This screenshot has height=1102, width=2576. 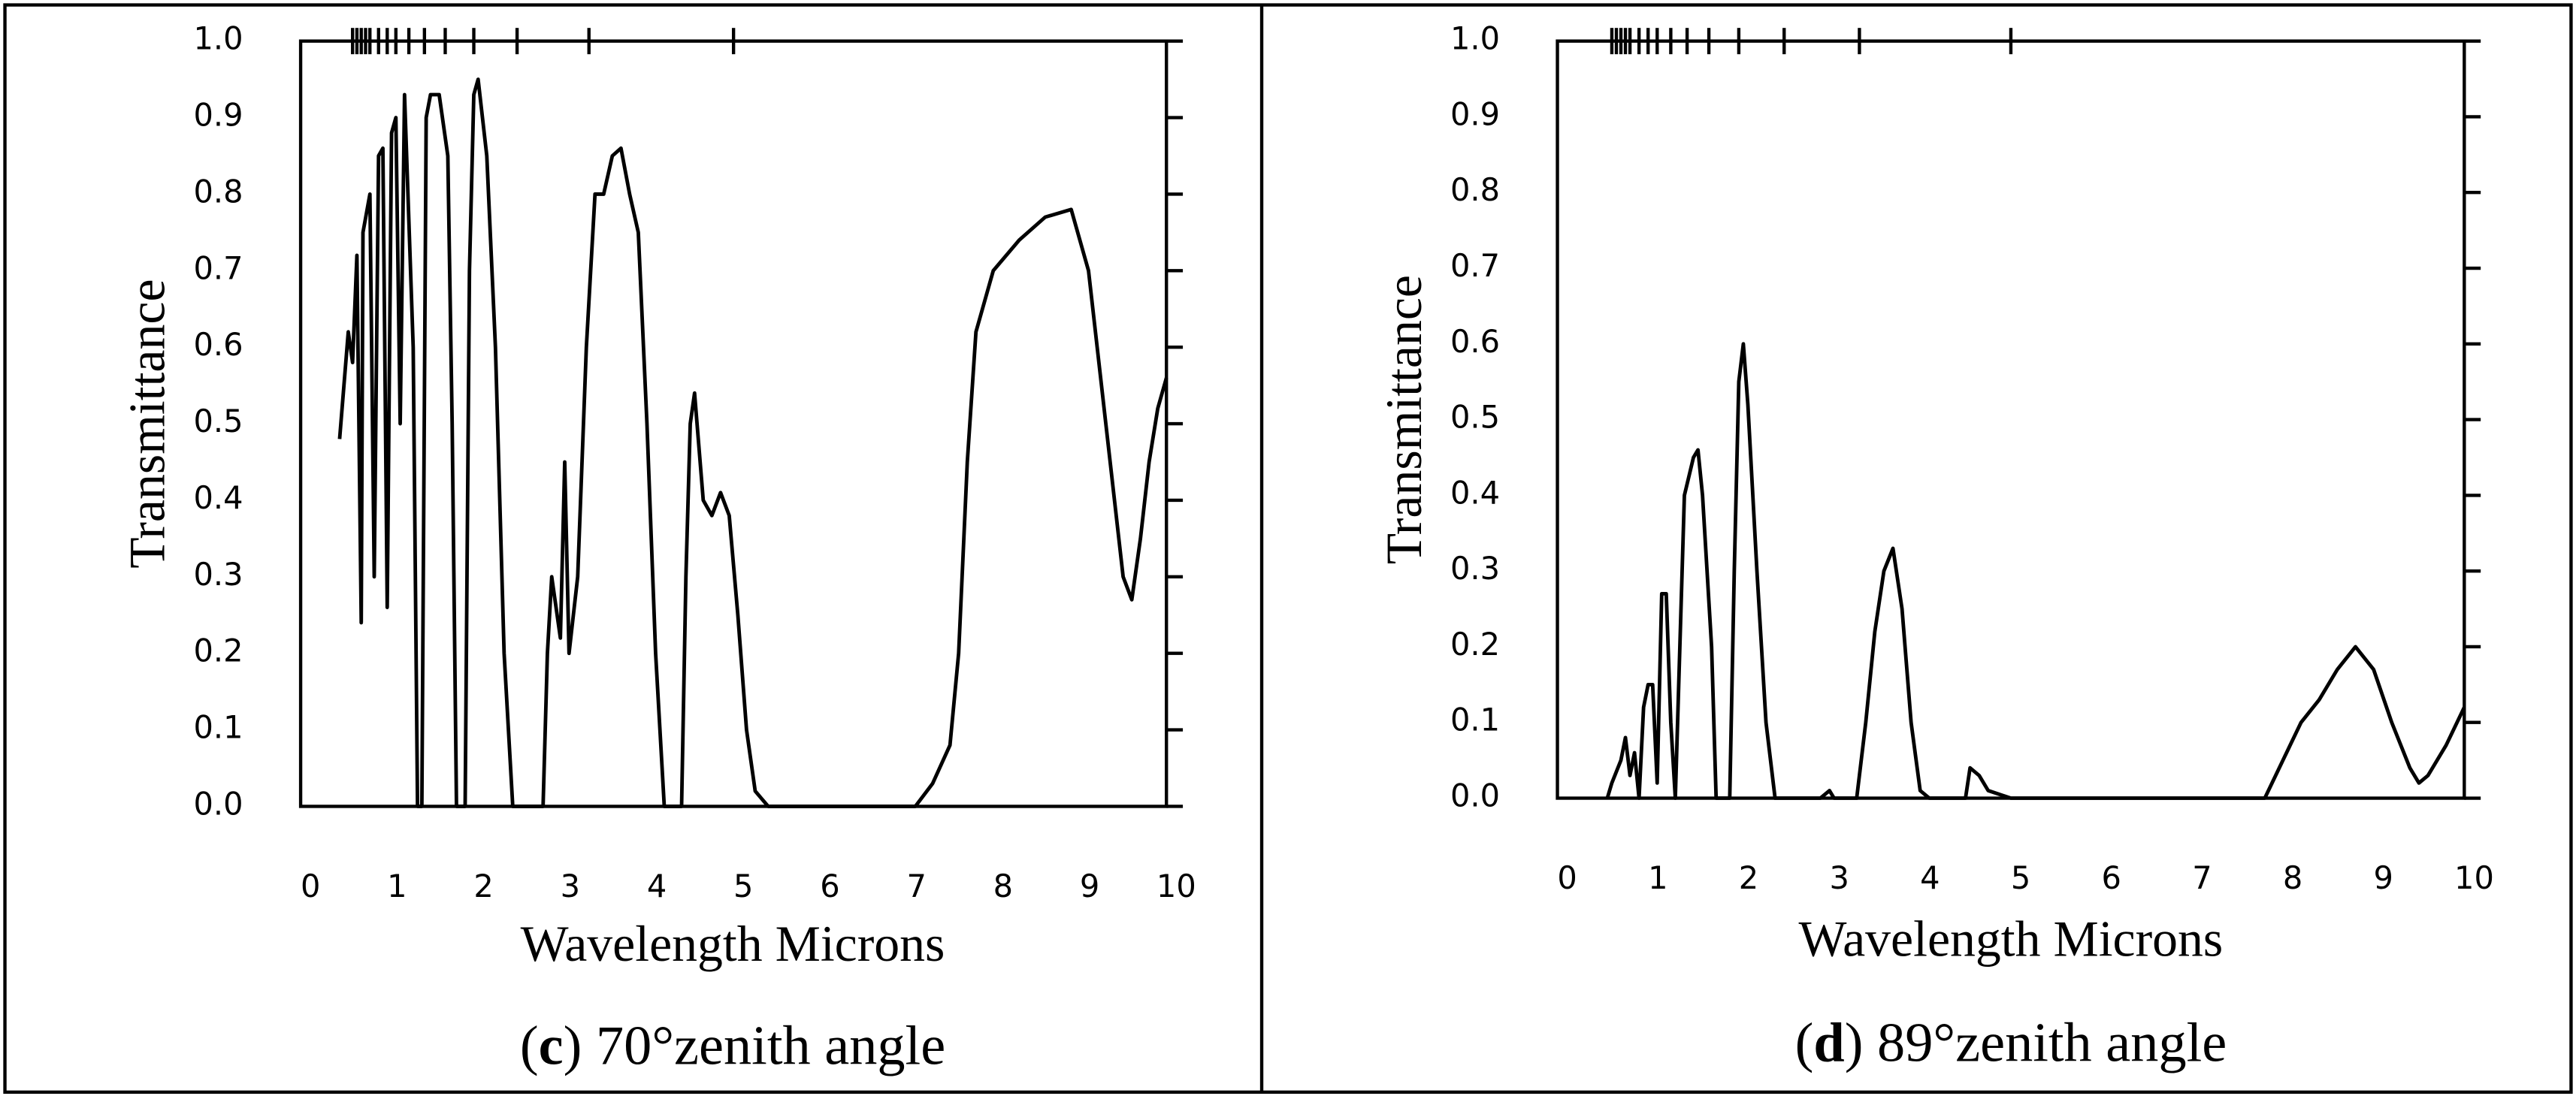 What do you see at coordinates (551, 1046) in the screenshot?
I see `caption-part: c` at bounding box center [551, 1046].